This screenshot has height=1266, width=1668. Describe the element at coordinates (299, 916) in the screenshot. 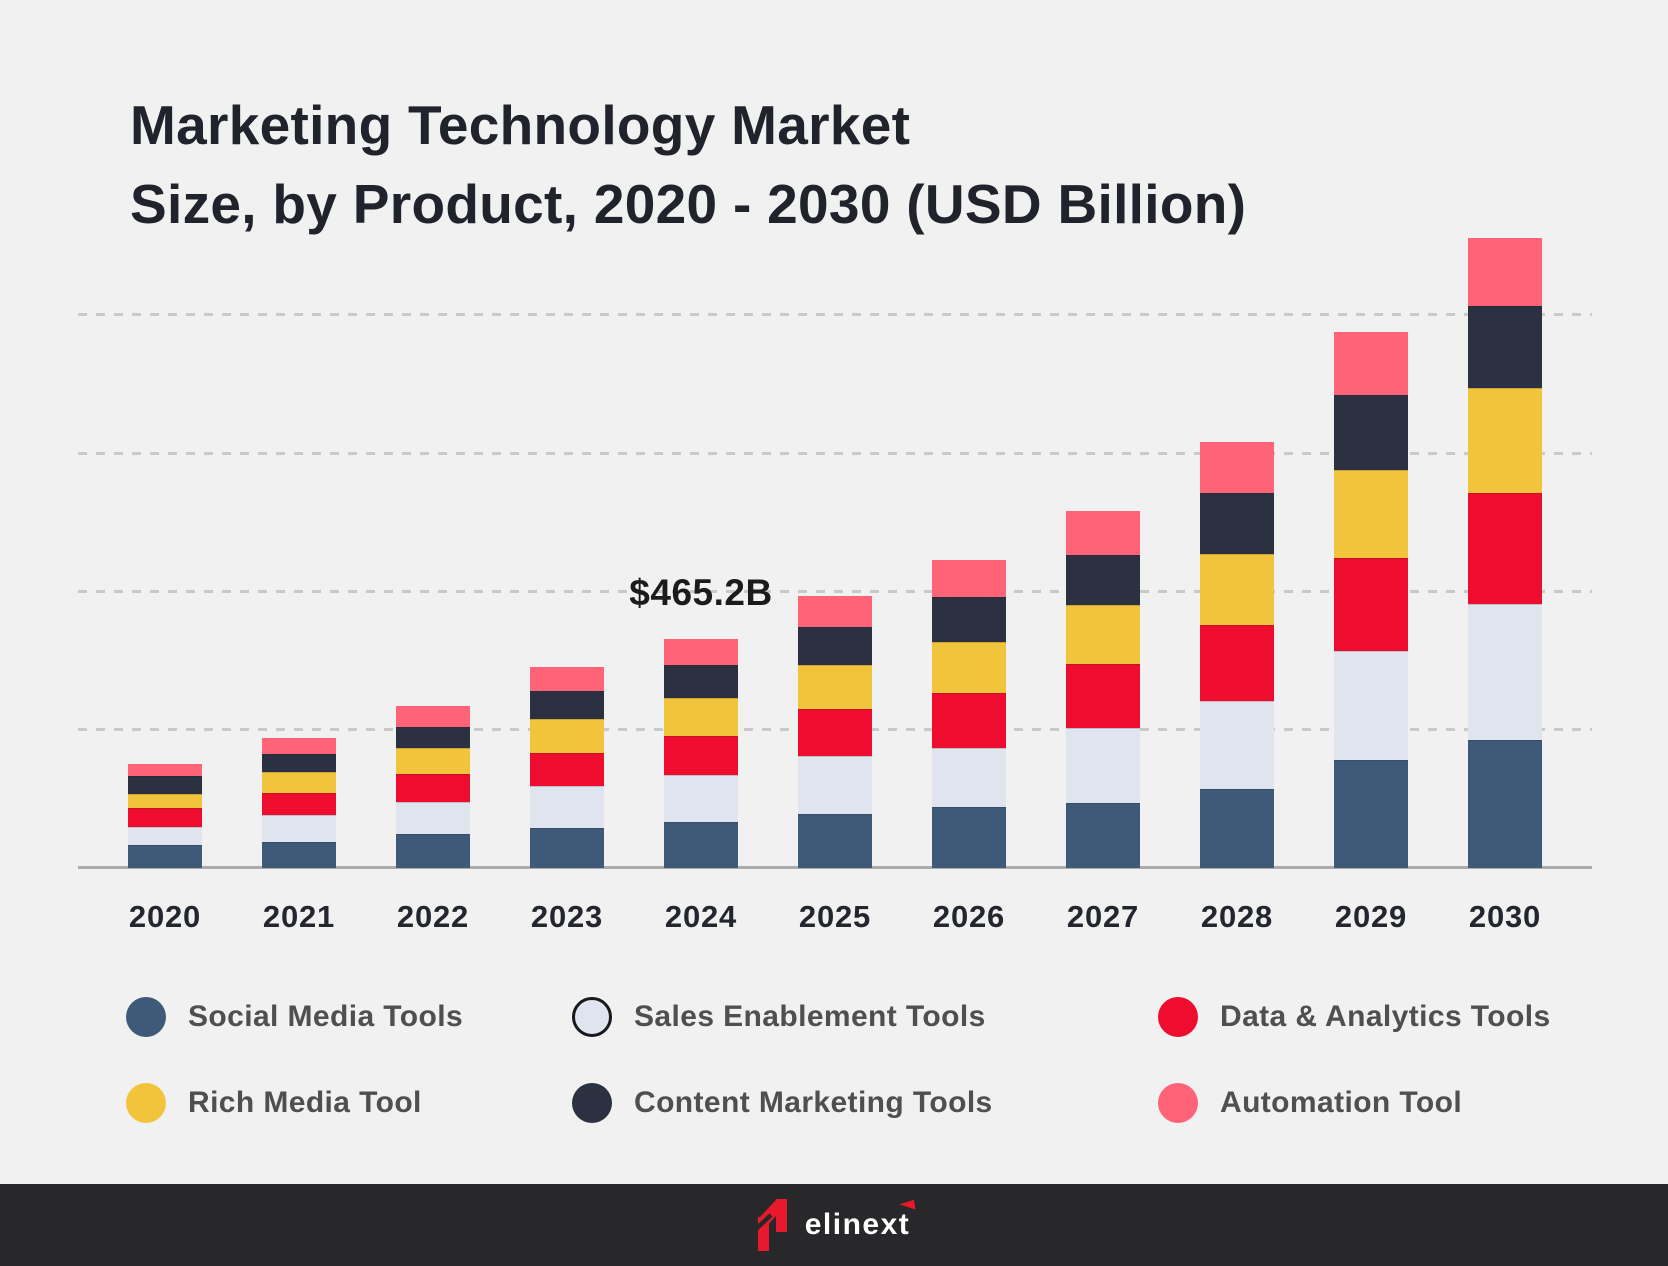

I see `x-axis-label-2021: 2021` at that location.